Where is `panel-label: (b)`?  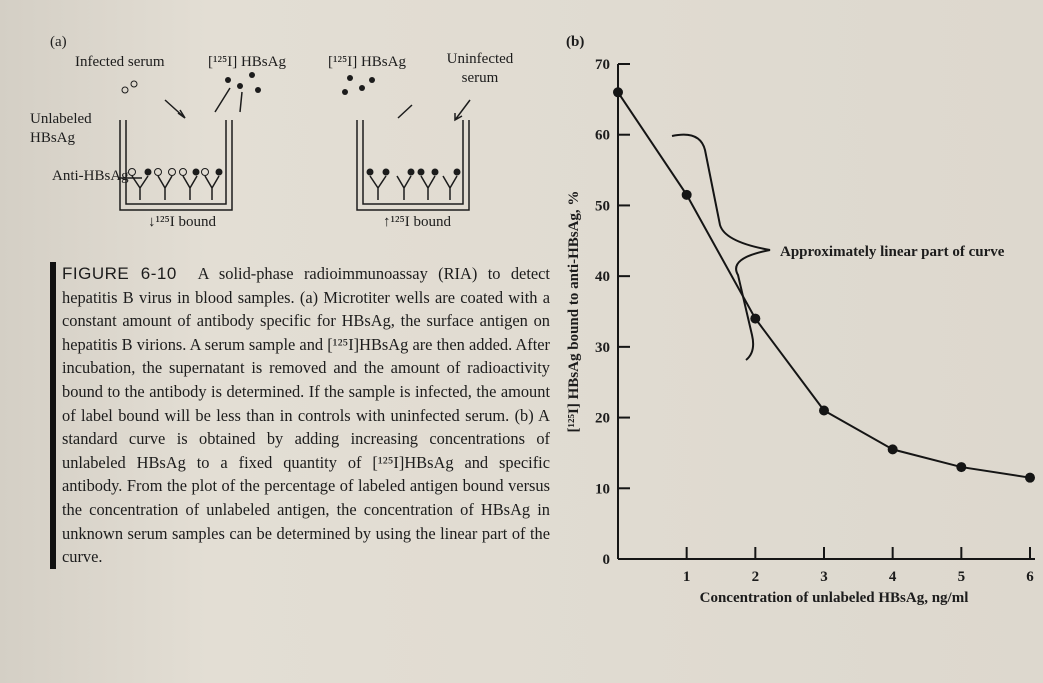 panel-label: (b) is located at coordinates (575, 42).